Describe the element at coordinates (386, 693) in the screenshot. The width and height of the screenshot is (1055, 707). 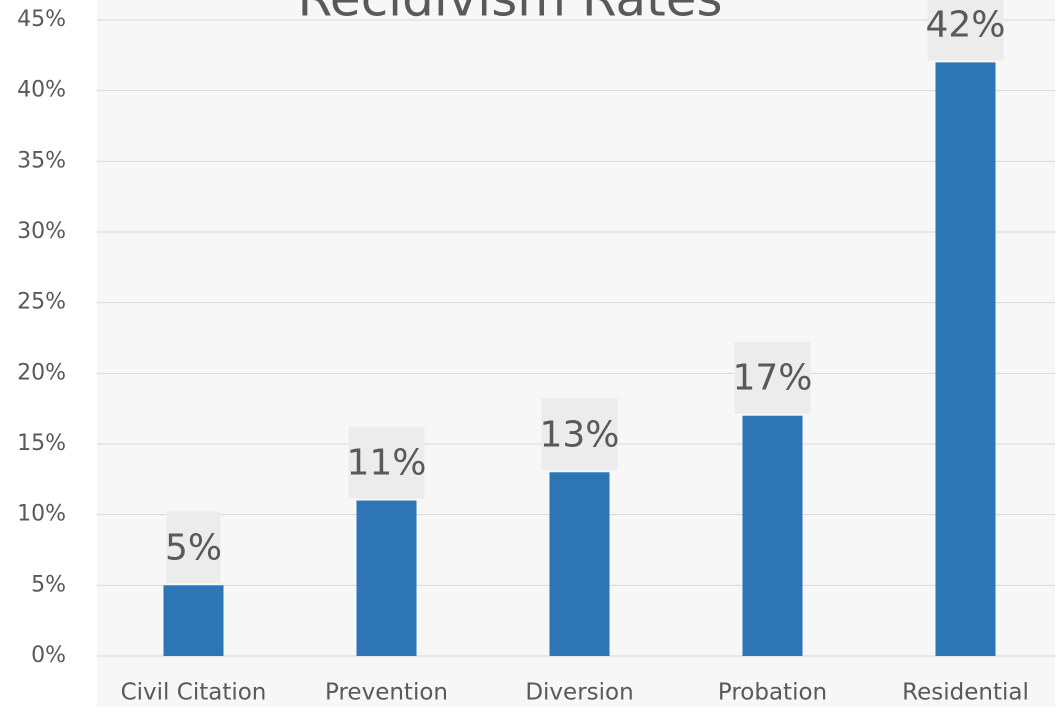
I see `x-tick-label: Prevention` at that location.